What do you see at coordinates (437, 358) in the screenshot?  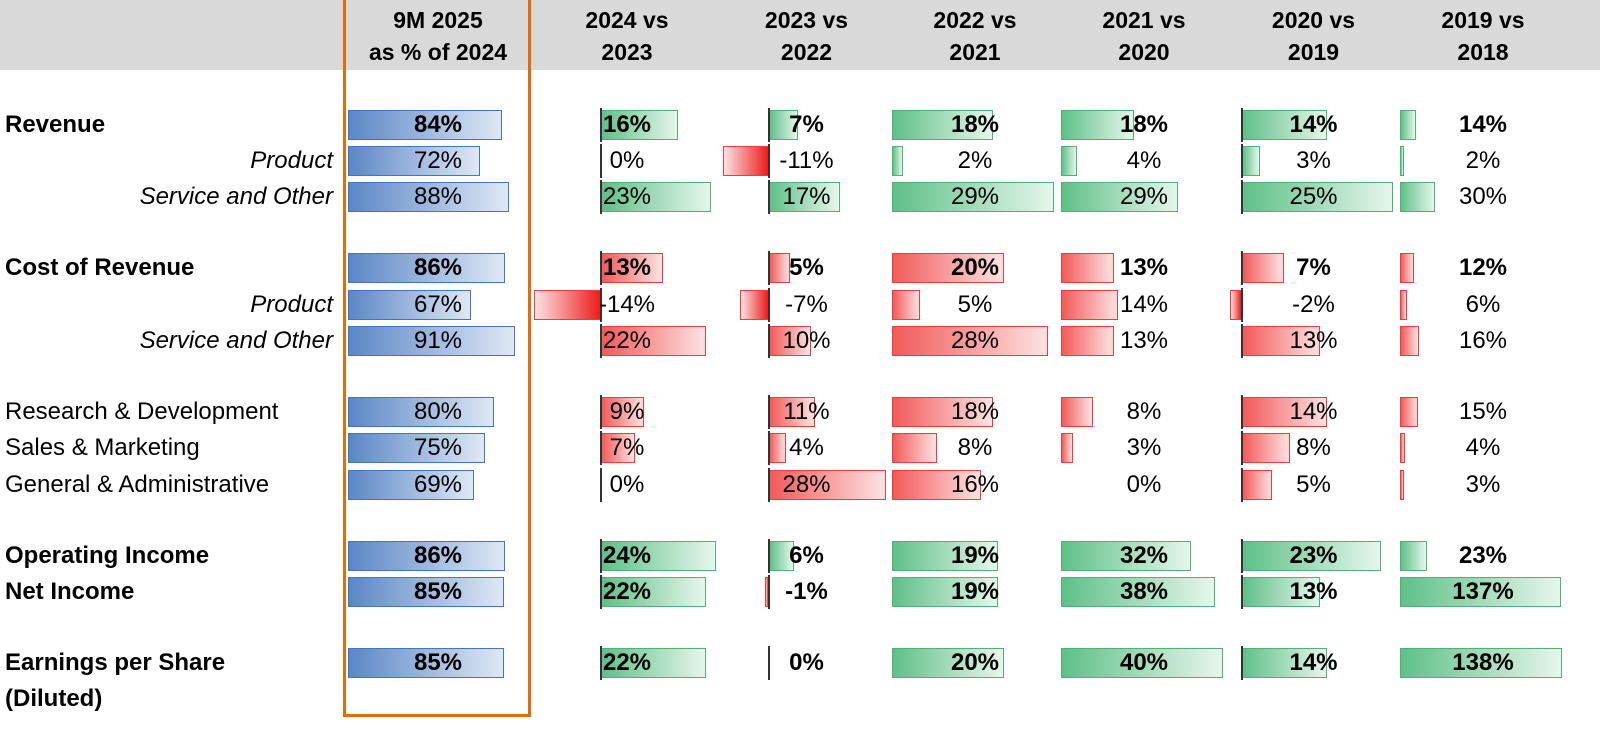 I see `highlight-box` at bounding box center [437, 358].